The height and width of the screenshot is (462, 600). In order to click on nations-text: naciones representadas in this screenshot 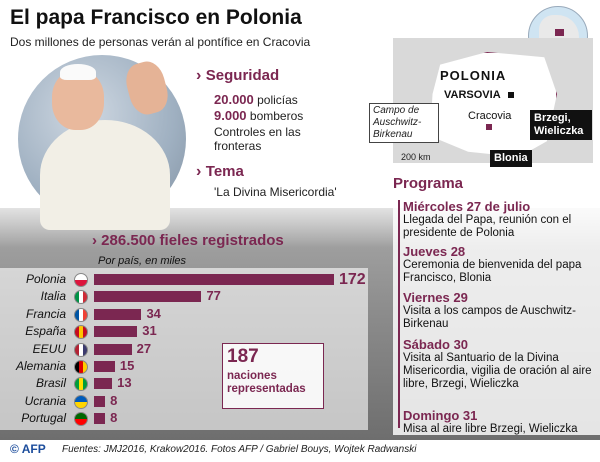, I will do `click(266, 382)`.